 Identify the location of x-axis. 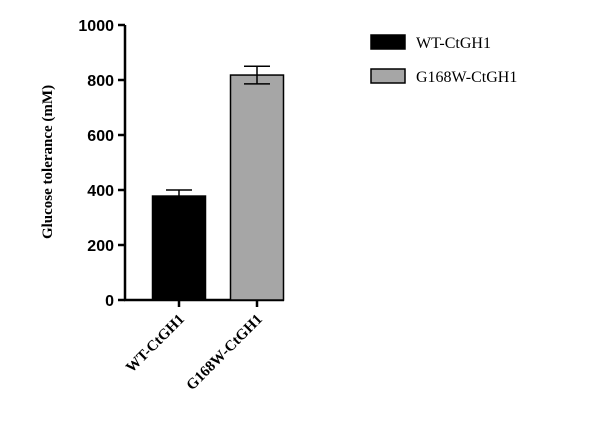
(204, 302).